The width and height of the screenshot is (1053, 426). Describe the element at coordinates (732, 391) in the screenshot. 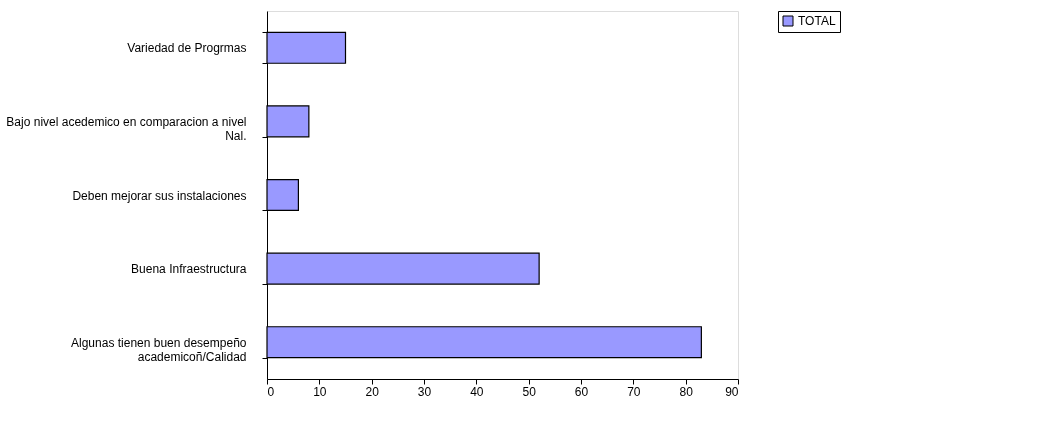

I see `x-tick-label: 90` at that location.